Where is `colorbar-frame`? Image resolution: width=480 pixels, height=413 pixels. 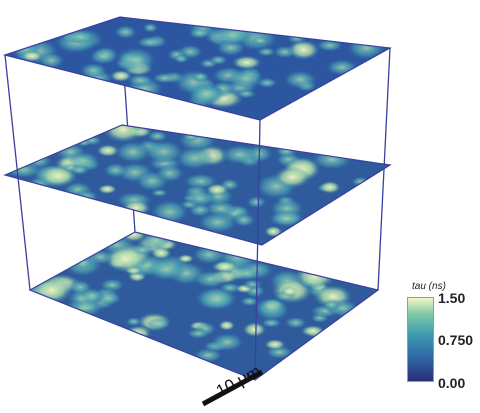 colorbar-frame is located at coordinates (420, 339).